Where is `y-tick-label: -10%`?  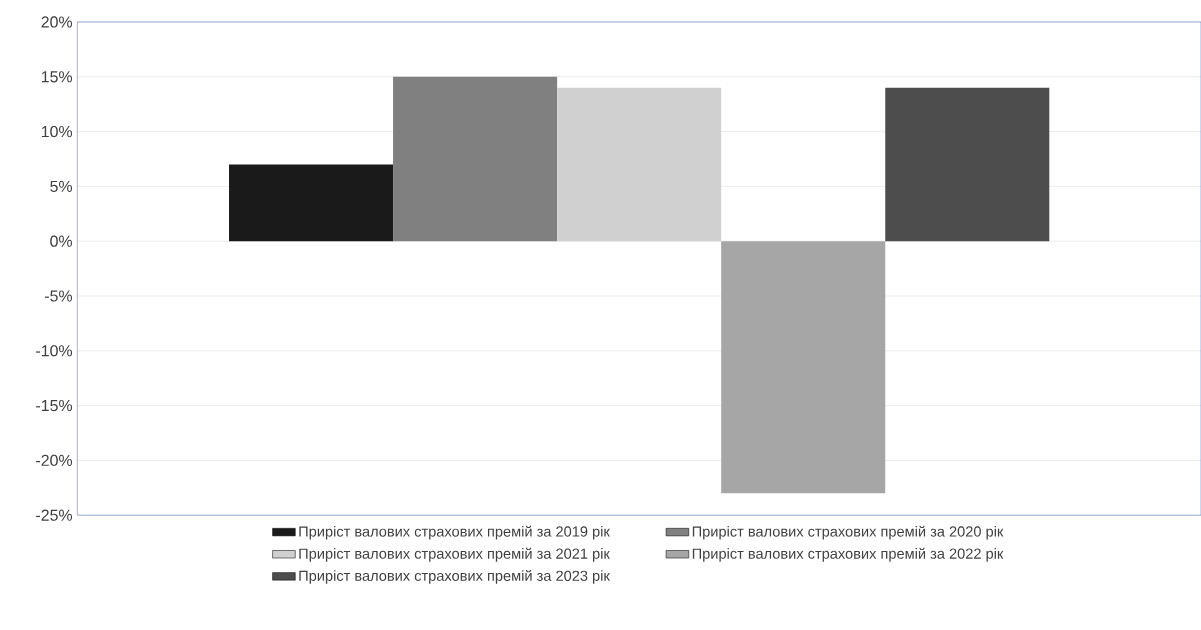
y-tick-label: -10% is located at coordinates (54, 351).